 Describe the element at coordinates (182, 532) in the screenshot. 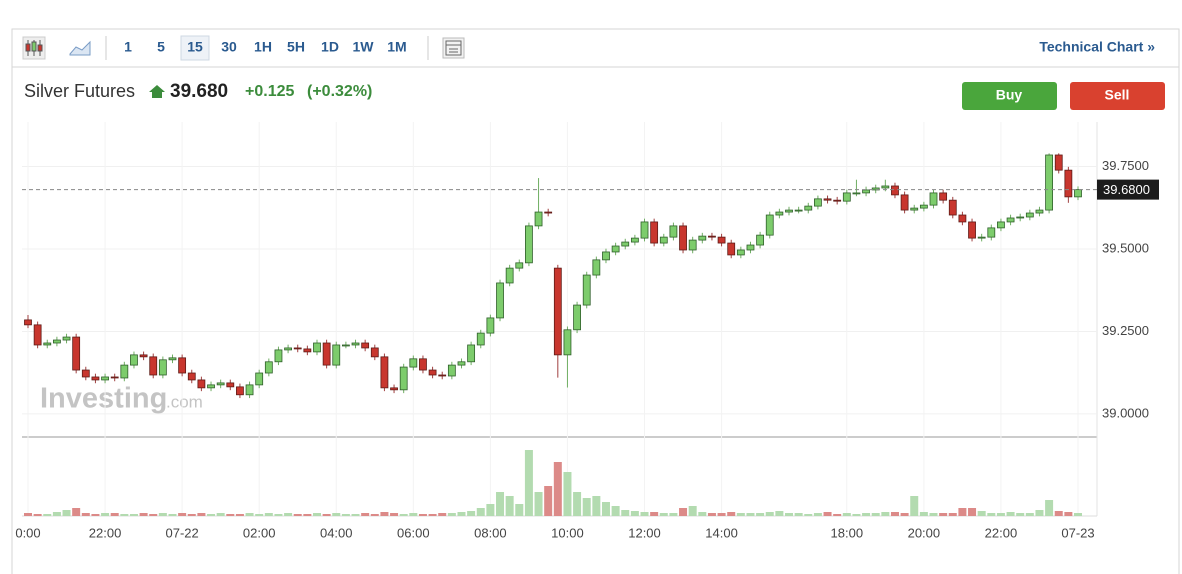

I see `x-tick-label: 07-22` at that location.